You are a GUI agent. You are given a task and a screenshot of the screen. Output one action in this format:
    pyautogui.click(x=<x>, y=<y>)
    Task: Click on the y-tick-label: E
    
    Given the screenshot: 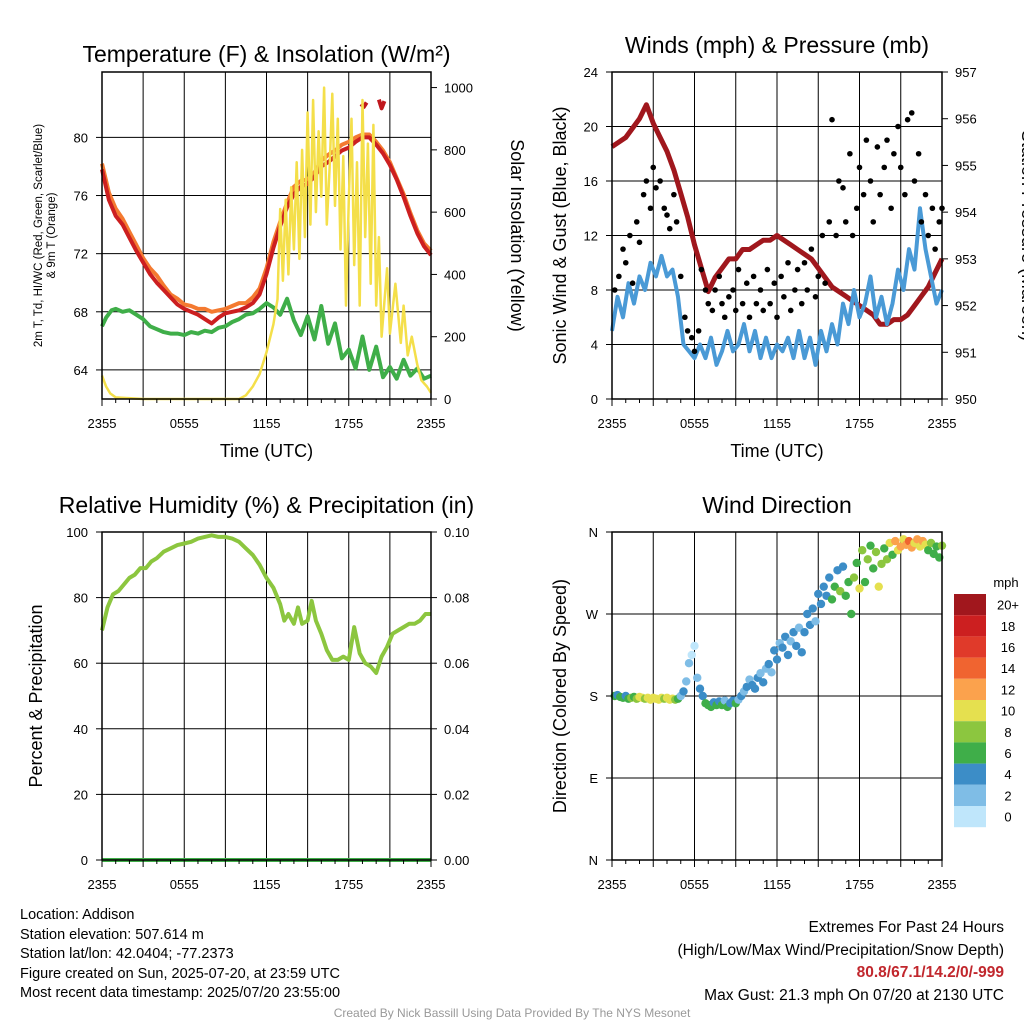 What is the action you would take?
    pyautogui.click(x=593, y=778)
    